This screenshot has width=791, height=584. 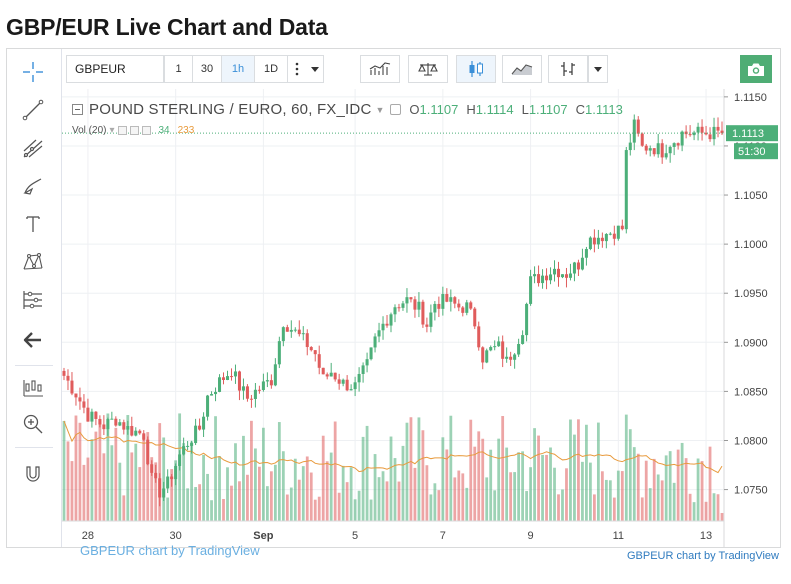 I want to click on price-axis-label: 1.0800, so click(x=751, y=441).